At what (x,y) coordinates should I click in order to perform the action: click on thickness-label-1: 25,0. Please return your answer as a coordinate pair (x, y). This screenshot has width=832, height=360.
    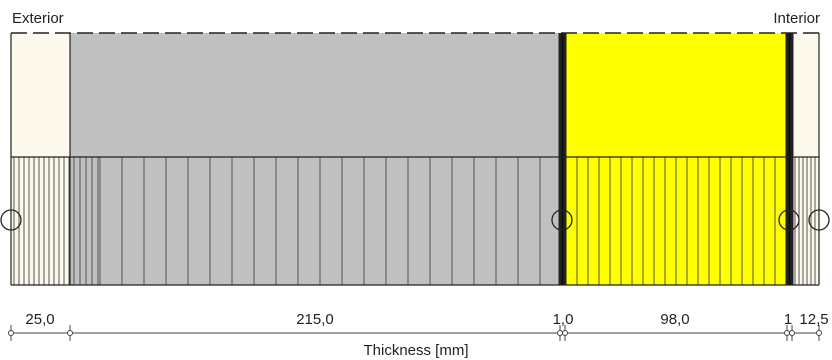
    Looking at the image, I should click on (39, 319).